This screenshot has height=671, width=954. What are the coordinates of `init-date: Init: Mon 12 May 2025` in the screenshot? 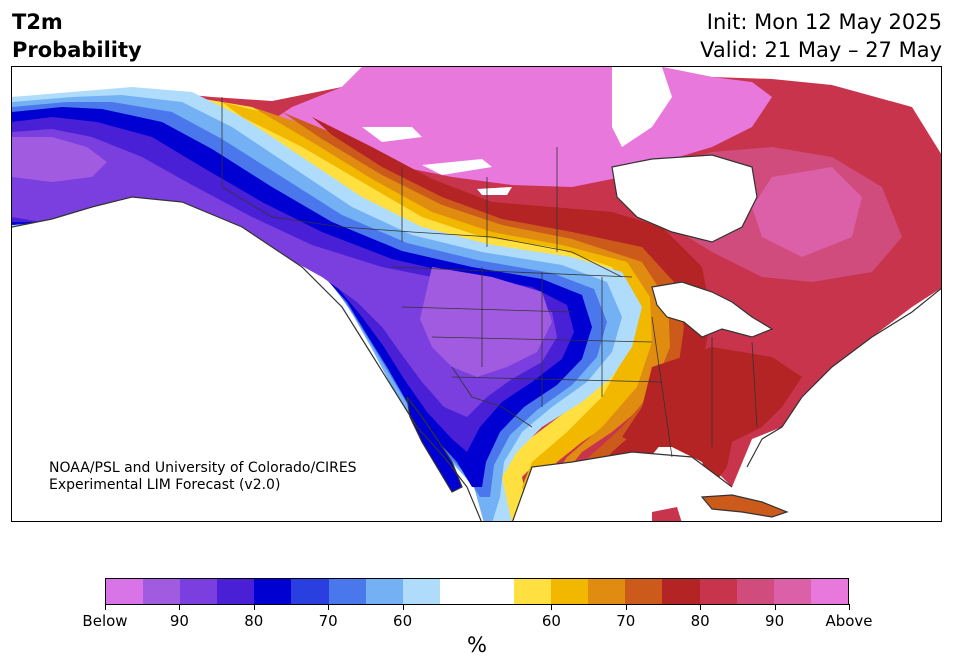 It's located at (824, 22).